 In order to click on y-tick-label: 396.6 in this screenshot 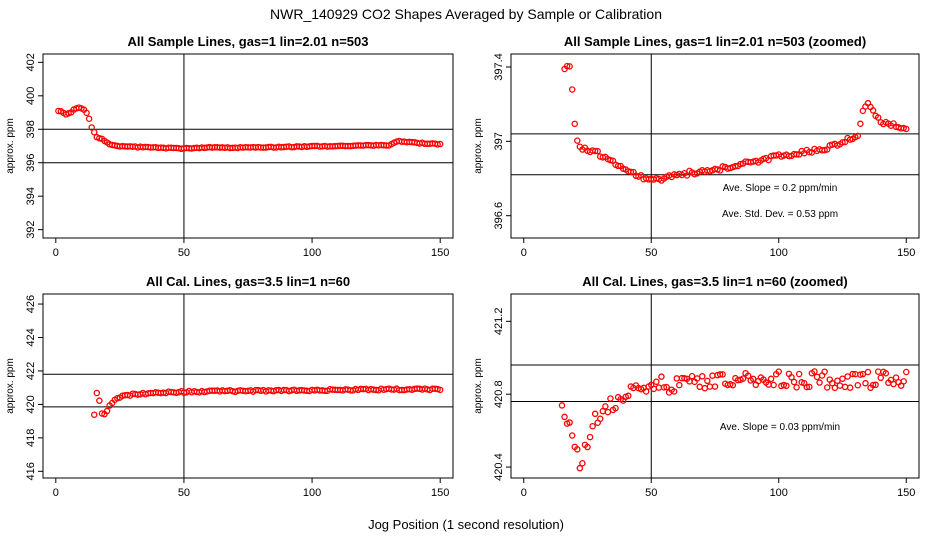, I will do `click(499, 216)`.